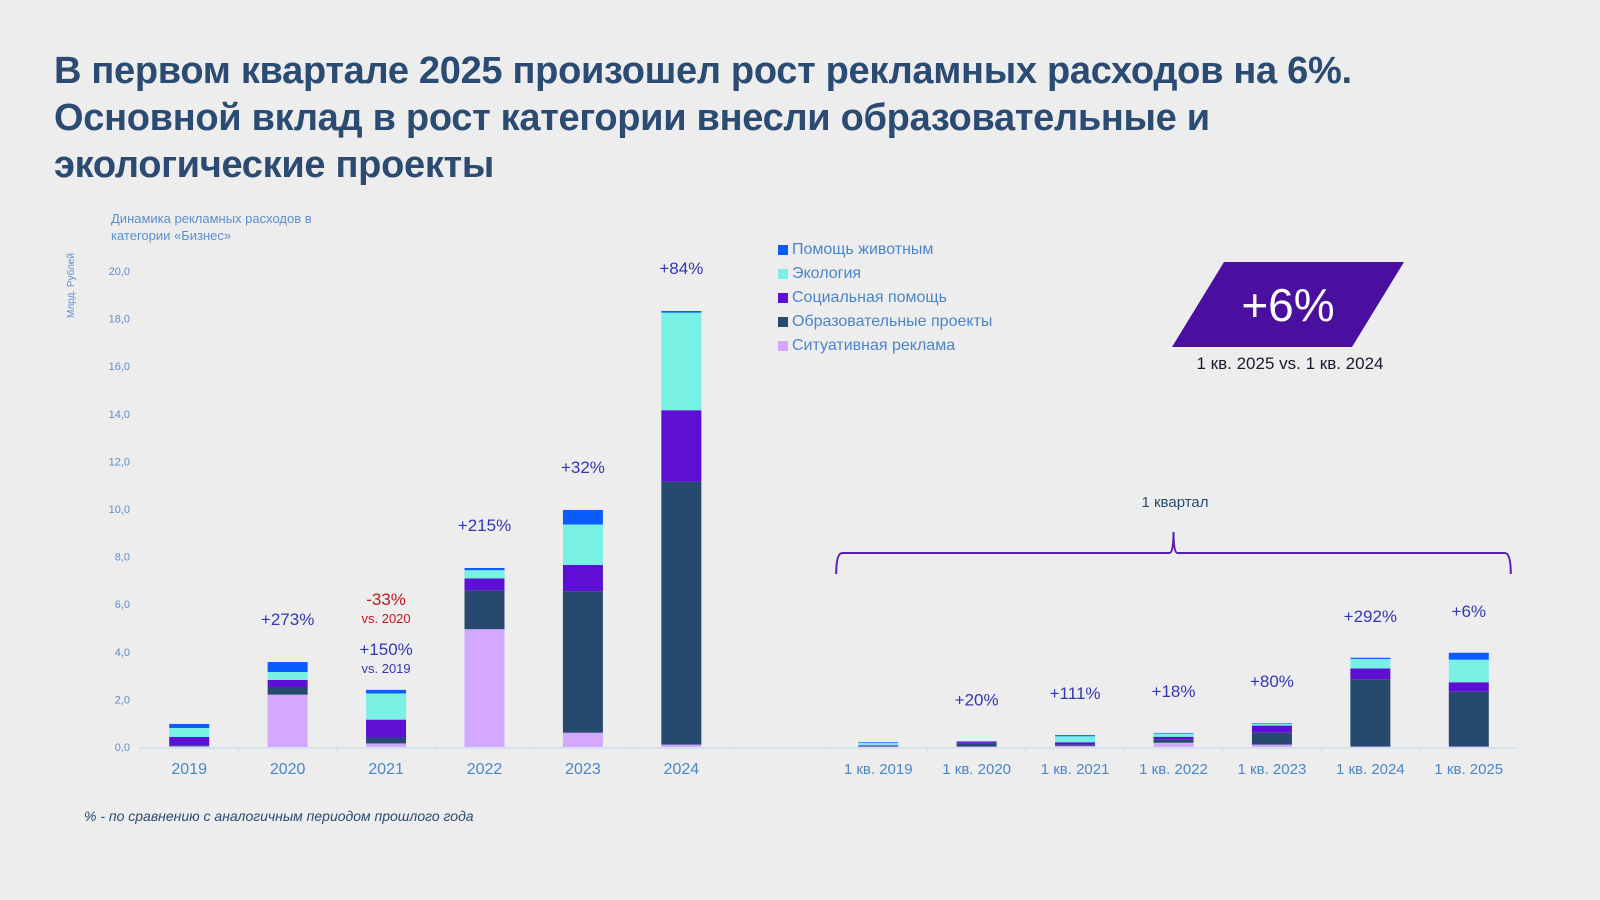  I want to click on badge-value: +6%, so click(1288, 304).